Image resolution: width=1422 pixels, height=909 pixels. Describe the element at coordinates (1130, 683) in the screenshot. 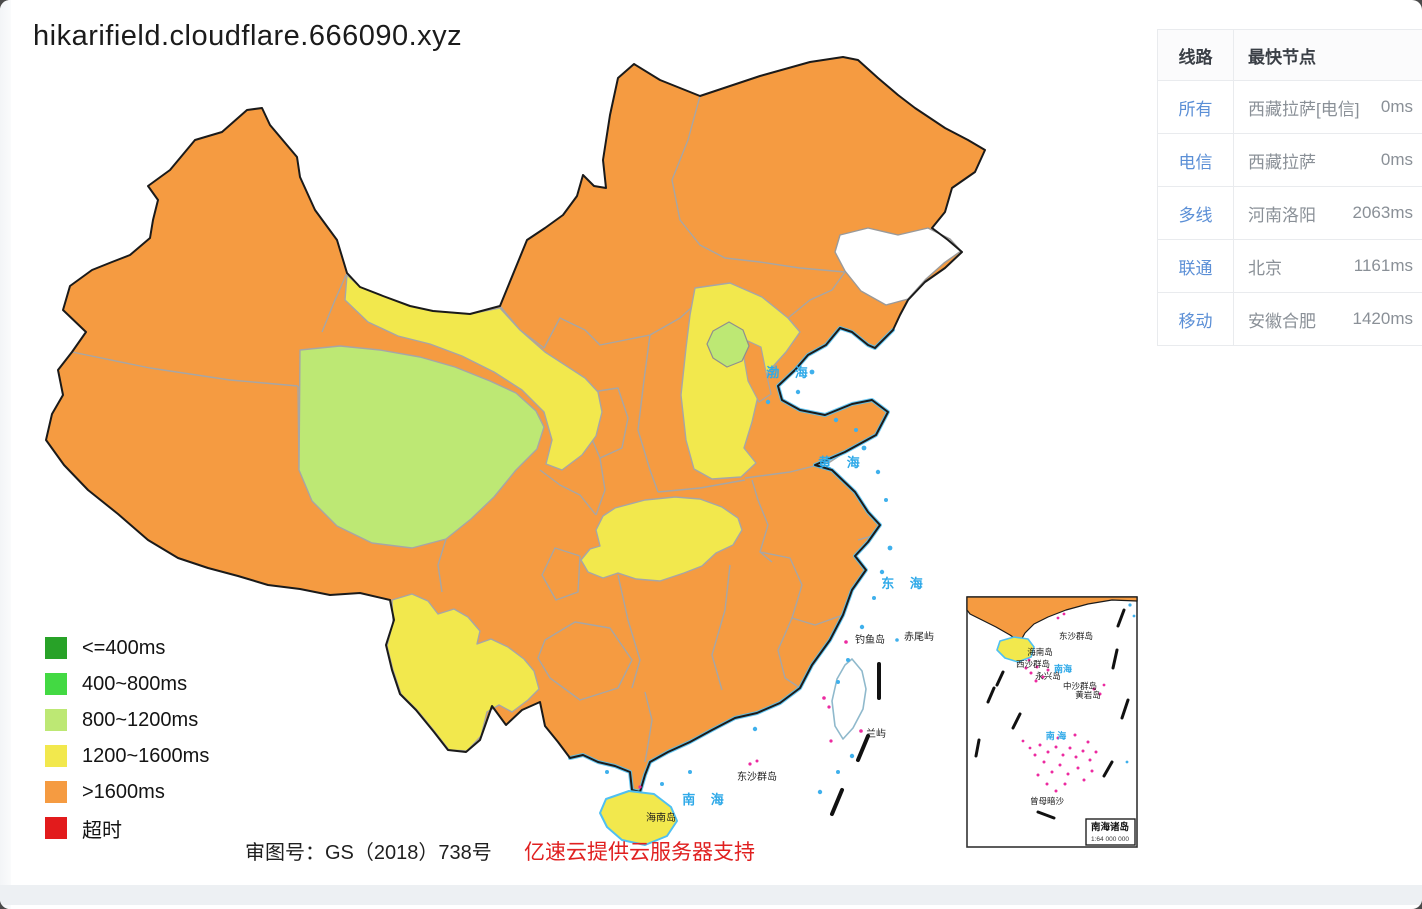

I see `inset-sea-specks` at that location.